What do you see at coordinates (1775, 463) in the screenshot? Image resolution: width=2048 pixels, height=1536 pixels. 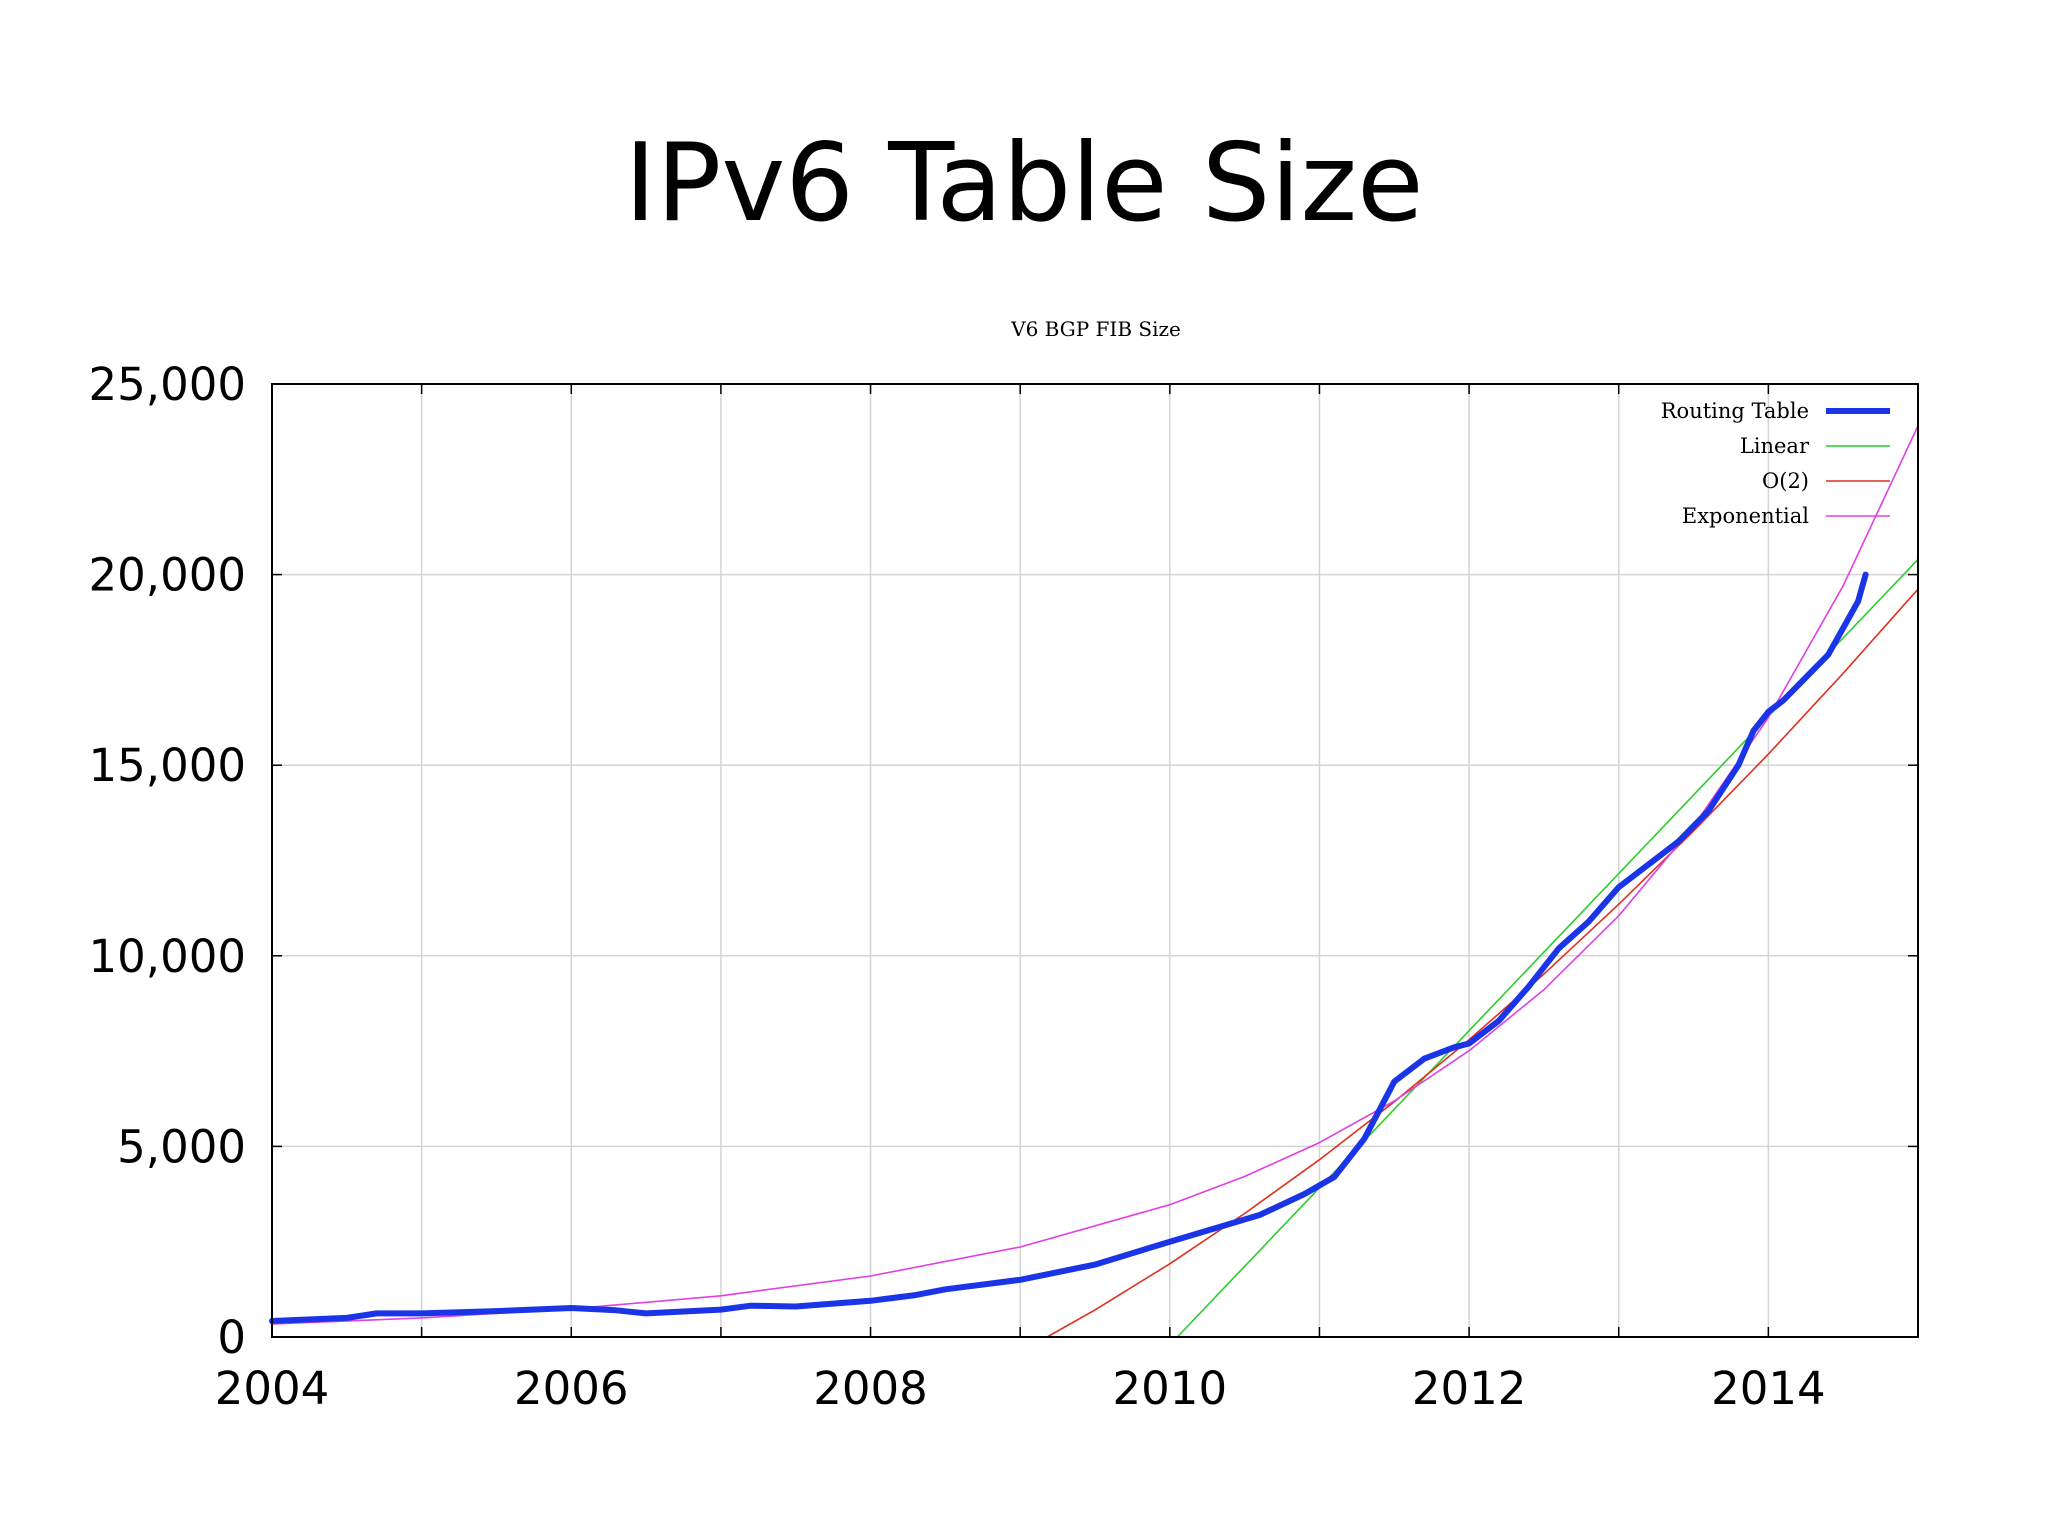 I see `legend: Routing Table Linear O(2) Exponential` at bounding box center [1775, 463].